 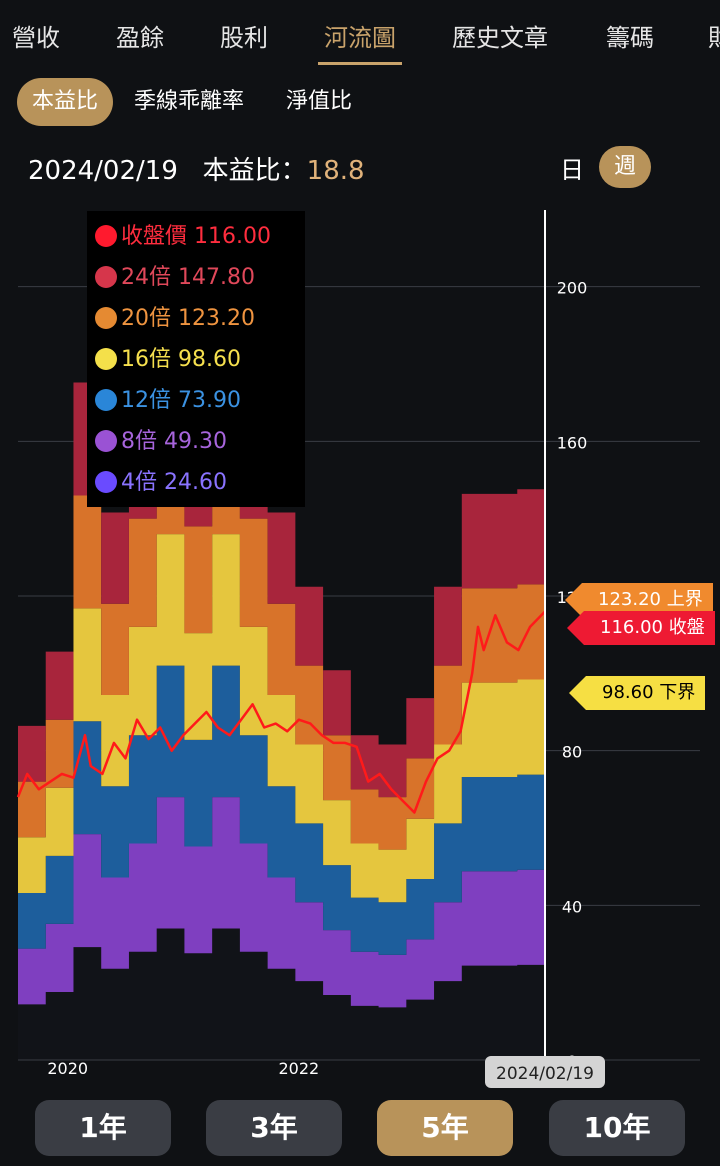 I want to click on legend-8x: 8倍 49.30, so click(x=161, y=442).